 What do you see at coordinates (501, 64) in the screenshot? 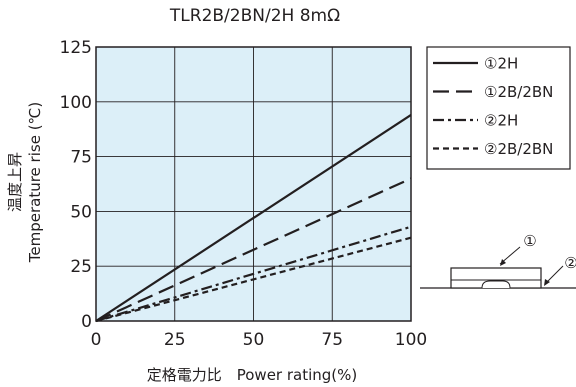
I see `legend-label-1: ①2H` at bounding box center [501, 64].